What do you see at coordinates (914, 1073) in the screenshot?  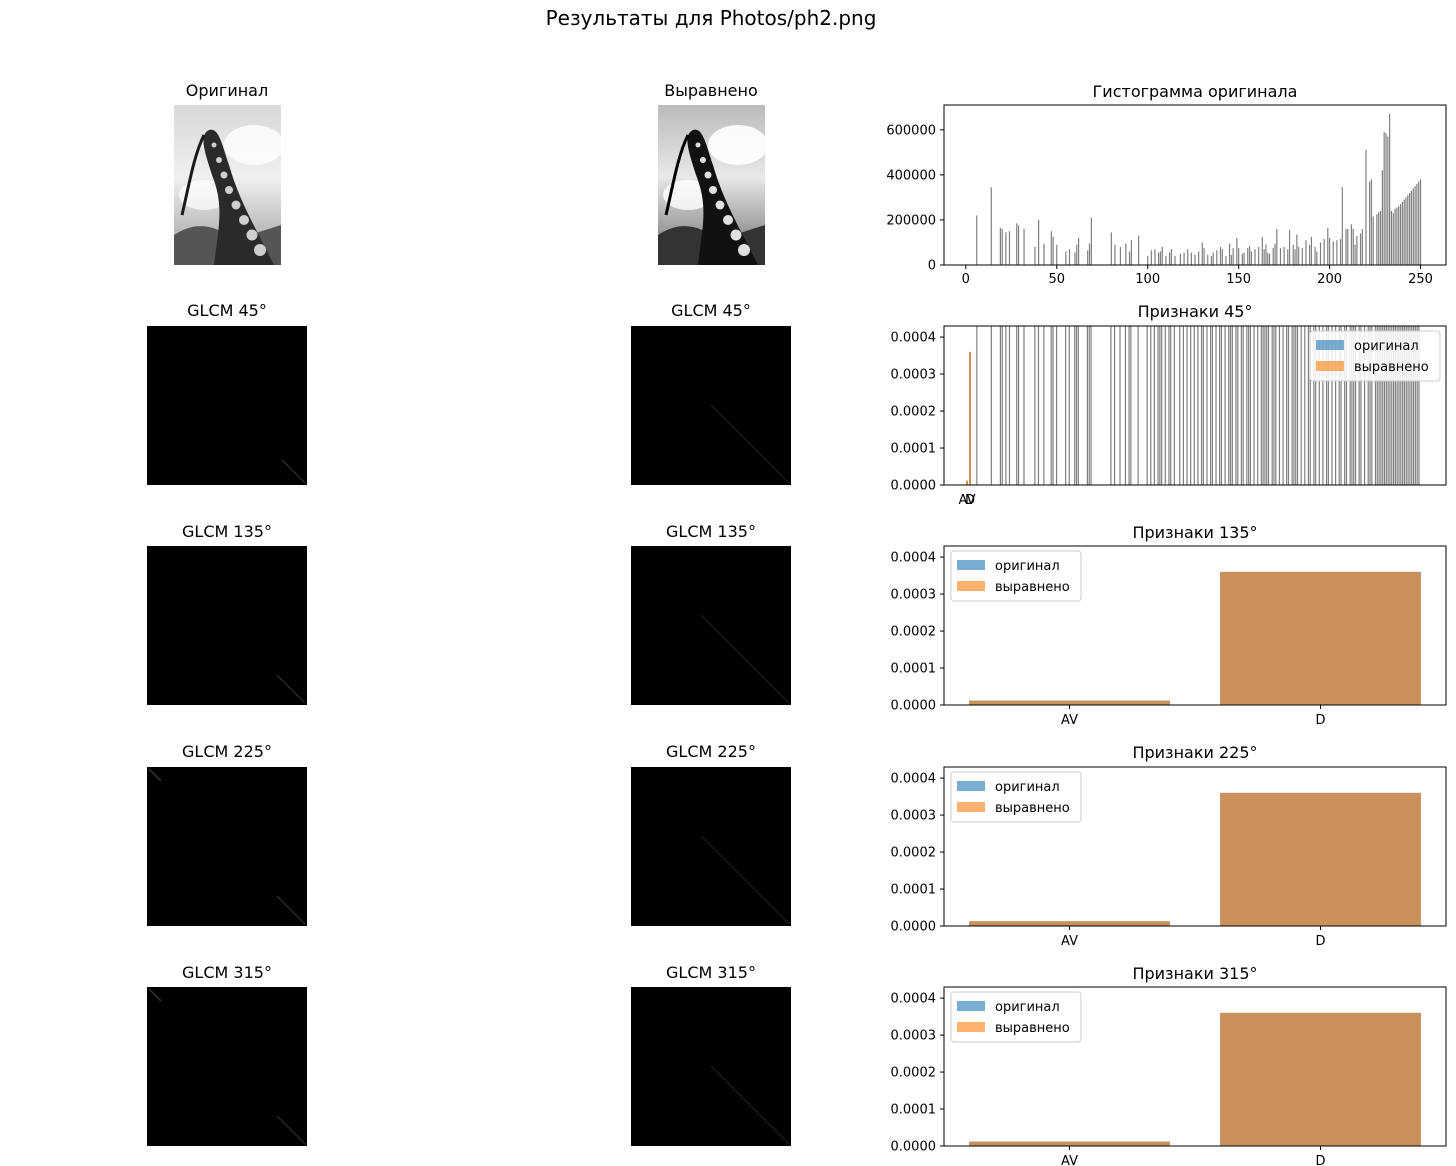 I see `features315-ytick-label: 0.0002` at bounding box center [914, 1073].